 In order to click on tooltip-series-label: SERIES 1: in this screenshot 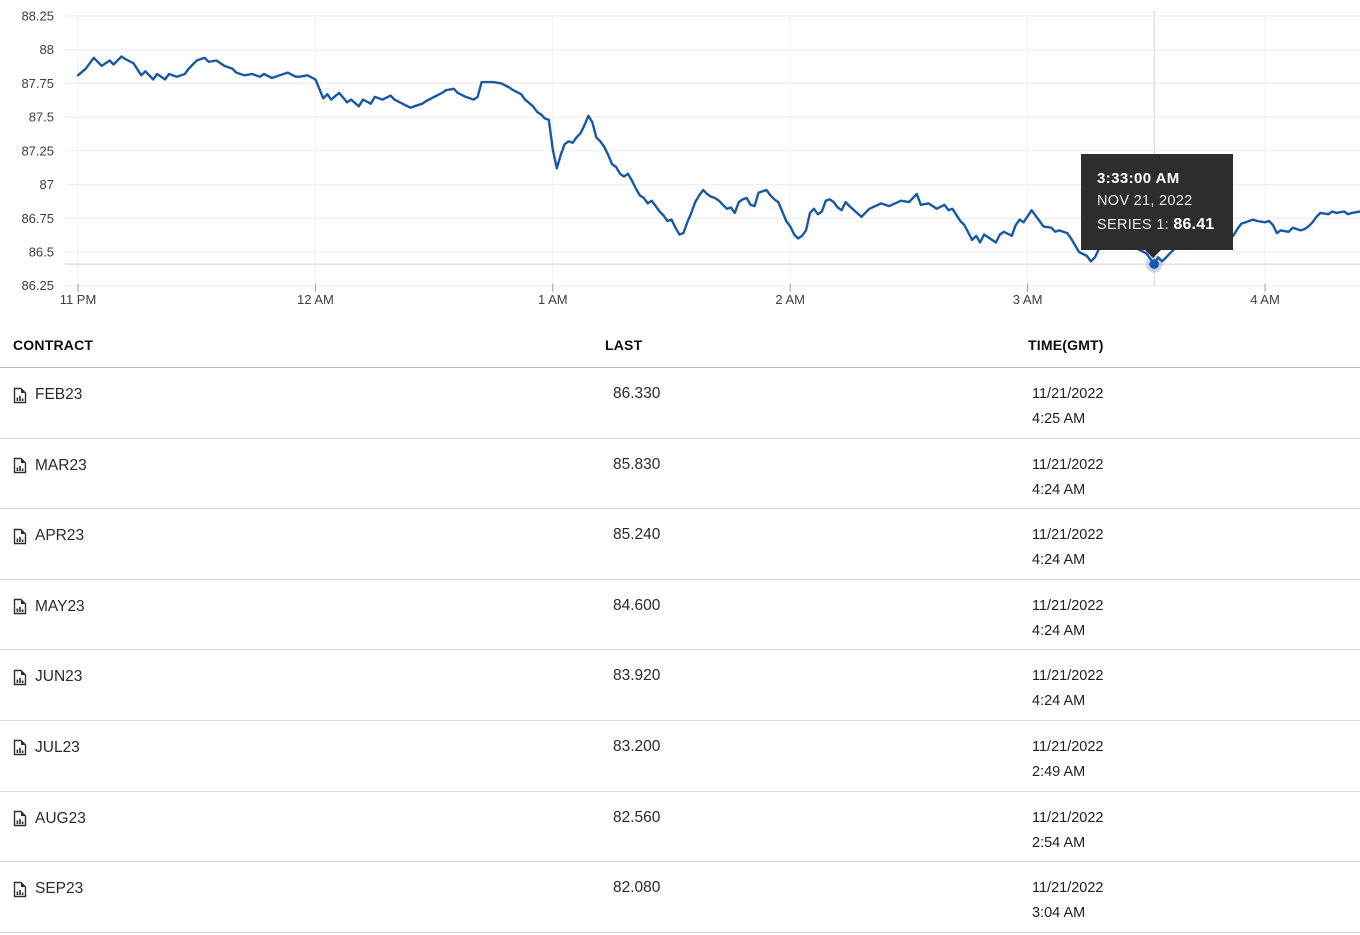, I will do `click(1133, 225)`.